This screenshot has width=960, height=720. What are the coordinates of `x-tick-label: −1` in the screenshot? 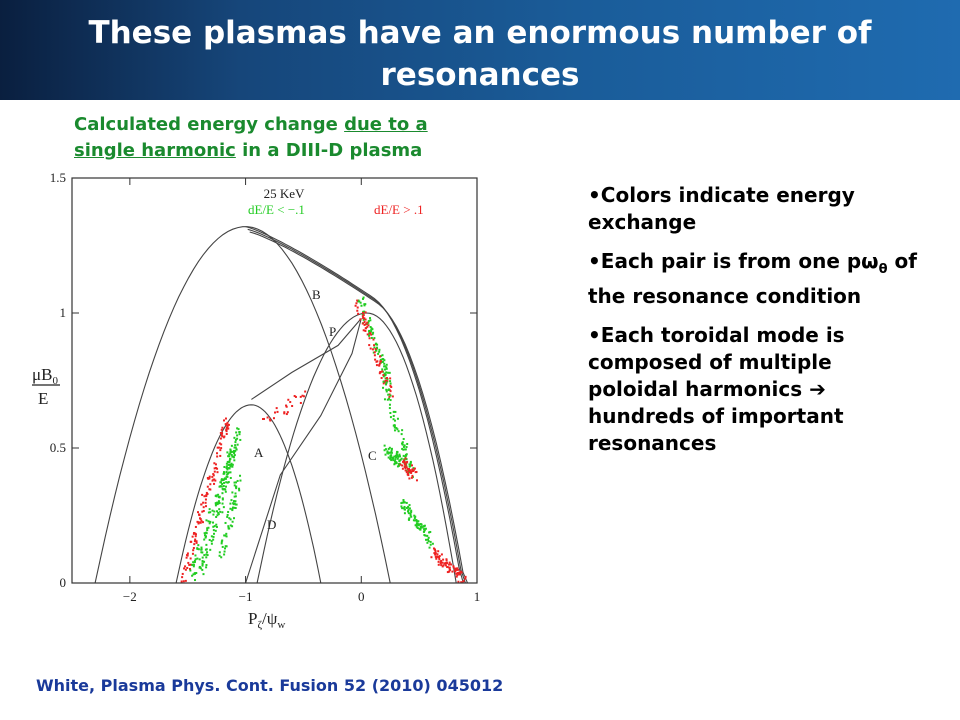 It's located at (246, 596).